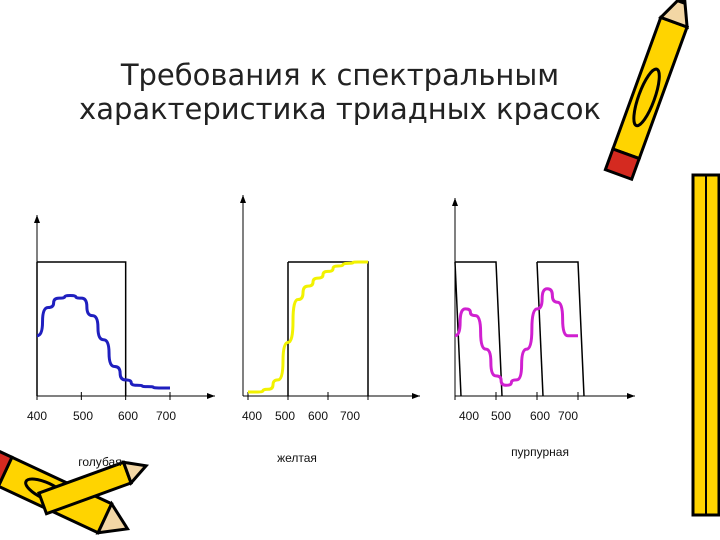 The width and height of the screenshot is (720, 540). I want to click on chart-caption: желтая, so click(297, 458).